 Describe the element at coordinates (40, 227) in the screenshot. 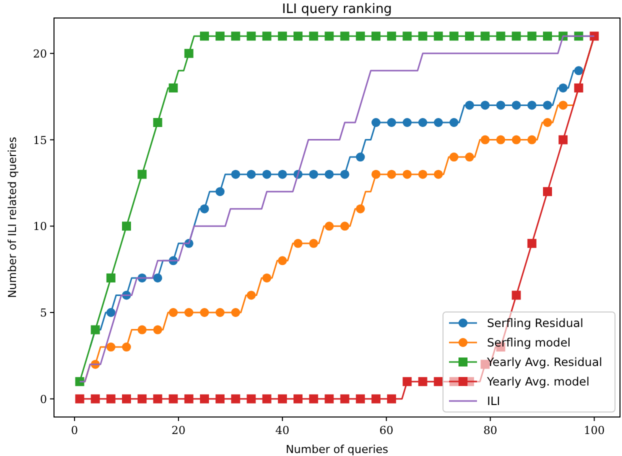

I see `y-tick-label: 10` at that location.